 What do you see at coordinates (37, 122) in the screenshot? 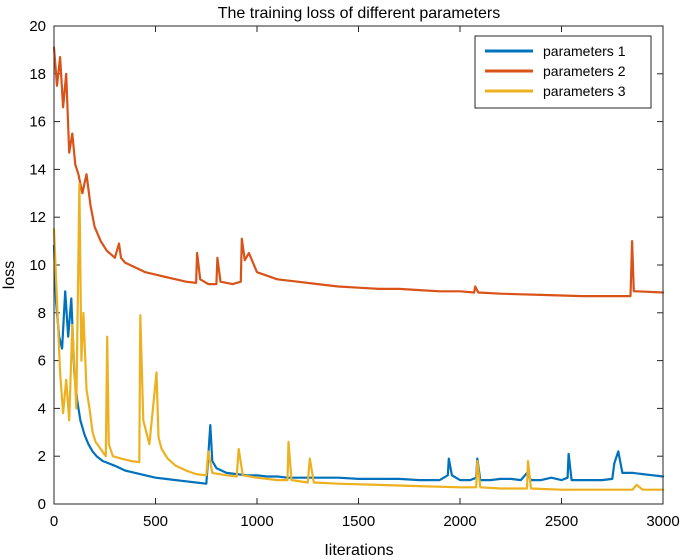
I see `y-tick-label: 16` at bounding box center [37, 122].